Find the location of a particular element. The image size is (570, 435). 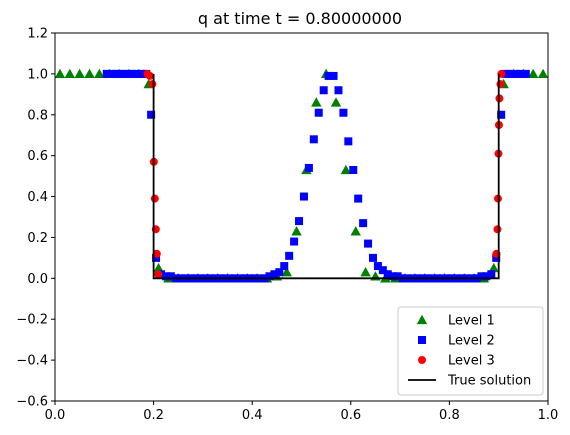

x-tick-label: 0.2 is located at coordinates (153, 415).